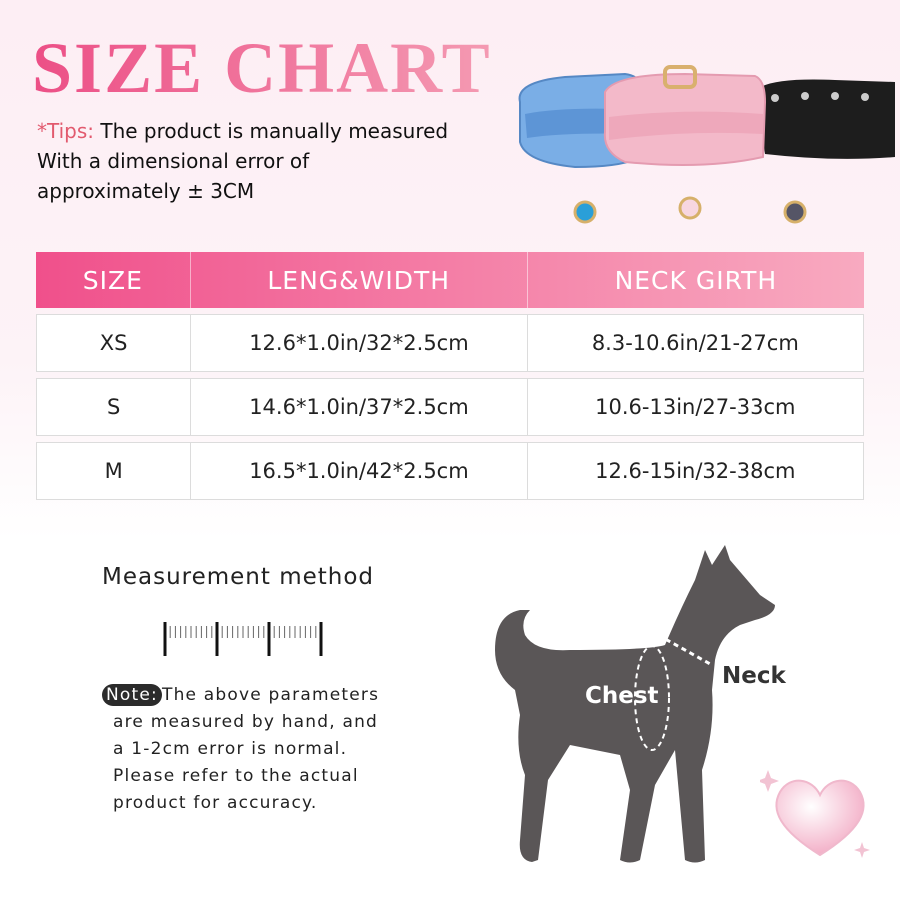  What do you see at coordinates (695, 280) in the screenshot?
I see `header-neck-girth: NECK GIRTH` at bounding box center [695, 280].